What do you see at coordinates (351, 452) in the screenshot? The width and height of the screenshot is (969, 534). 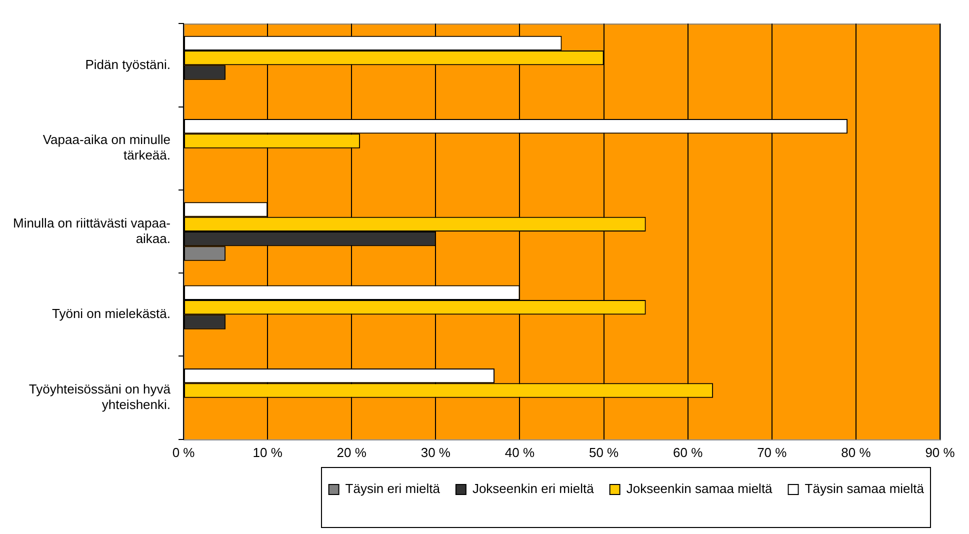 I see `x-tick-label: 20 %` at bounding box center [351, 452].